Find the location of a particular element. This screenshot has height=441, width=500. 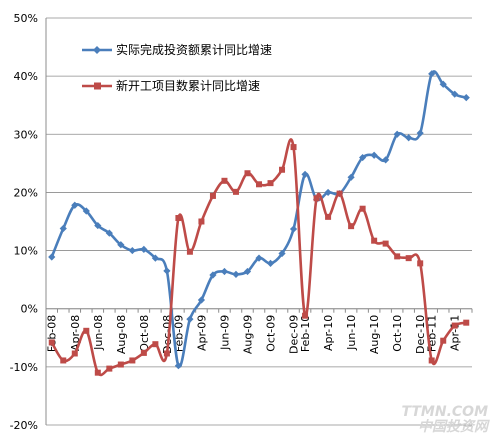

x-tick-label: Apr-09 is located at coordinates (201, 333).